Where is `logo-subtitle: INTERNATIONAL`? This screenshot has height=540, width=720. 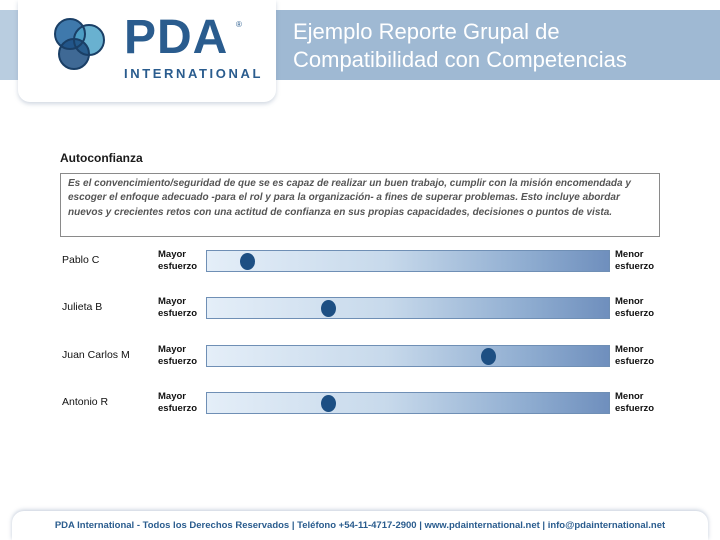 logo-subtitle: INTERNATIONAL is located at coordinates (193, 73).